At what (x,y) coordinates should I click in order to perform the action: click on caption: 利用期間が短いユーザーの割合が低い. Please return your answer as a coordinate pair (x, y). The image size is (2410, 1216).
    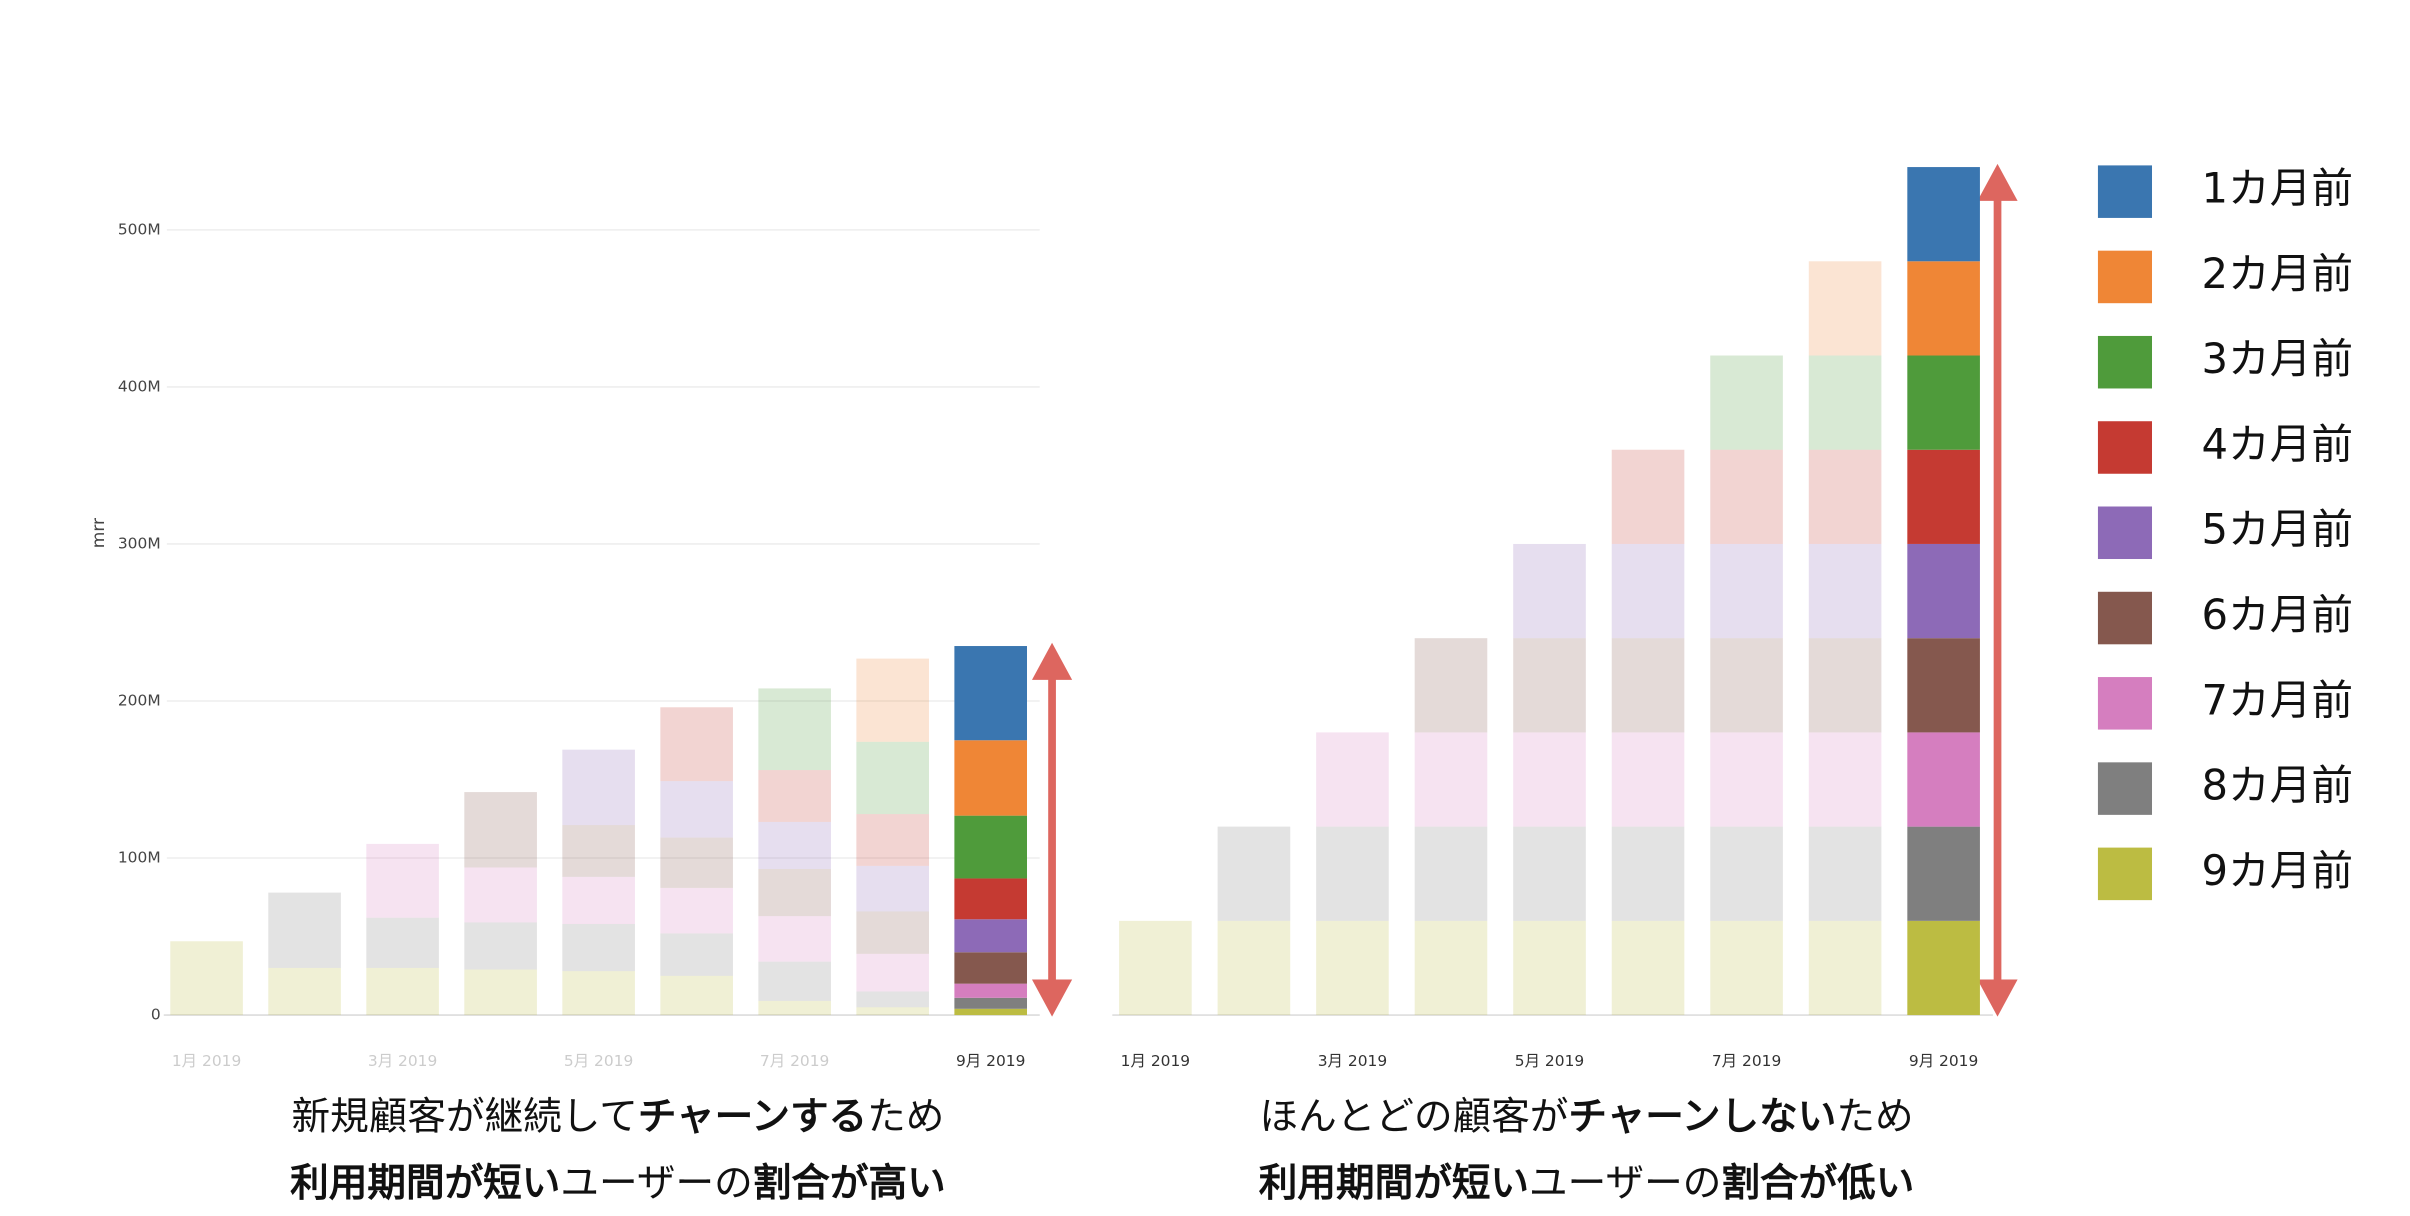
    Looking at the image, I should click on (1587, 1183).